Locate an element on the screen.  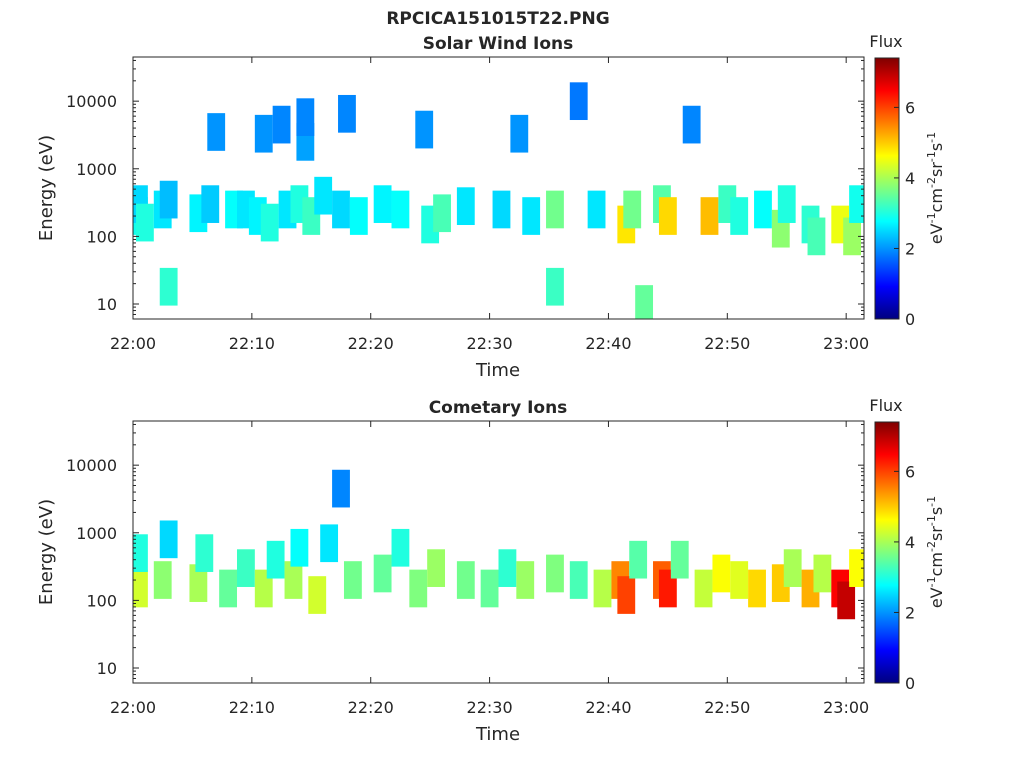
colorbar-label-solar-wind: eV-1cm-2sr-1s-1 is located at coordinates (935, 188).